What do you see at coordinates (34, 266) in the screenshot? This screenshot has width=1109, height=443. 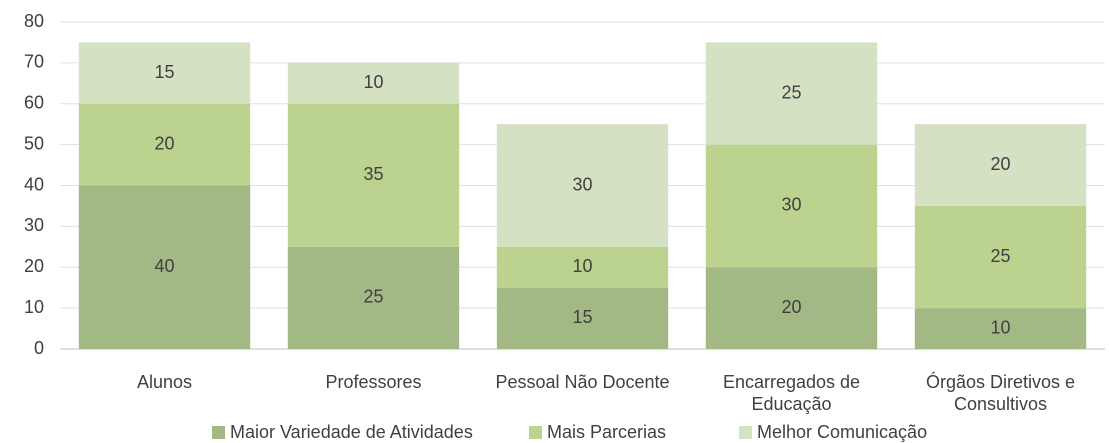 I see `y-tick-label: 20` at bounding box center [34, 266].